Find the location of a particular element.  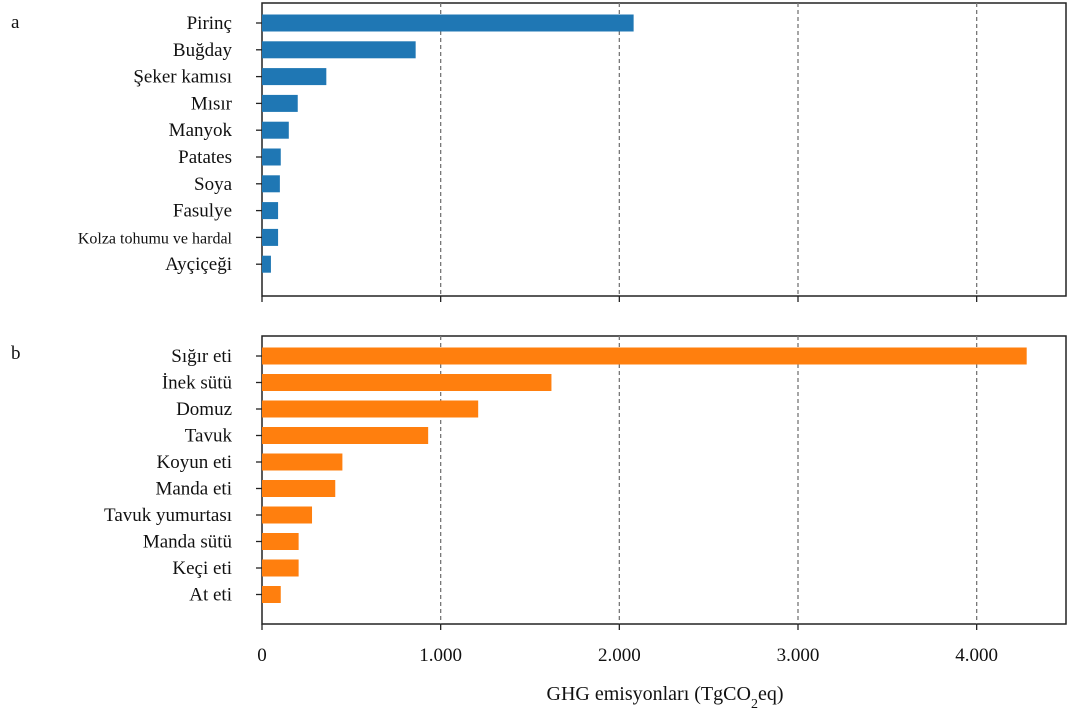

x-axis: 0 1.000 2.000 3.000 4.000 is located at coordinates (627, 655).